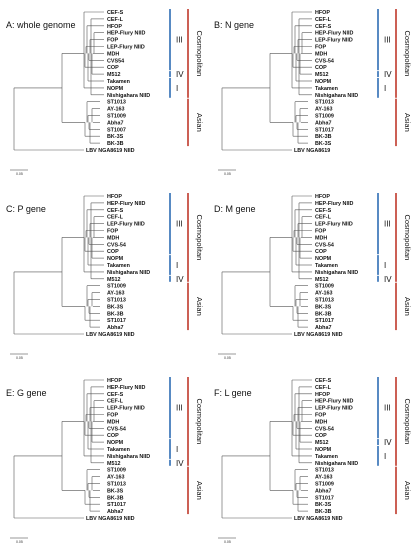  Describe the element at coordinates (234, 25) in the screenshot. I see `panel-title: B: N gene` at that location.